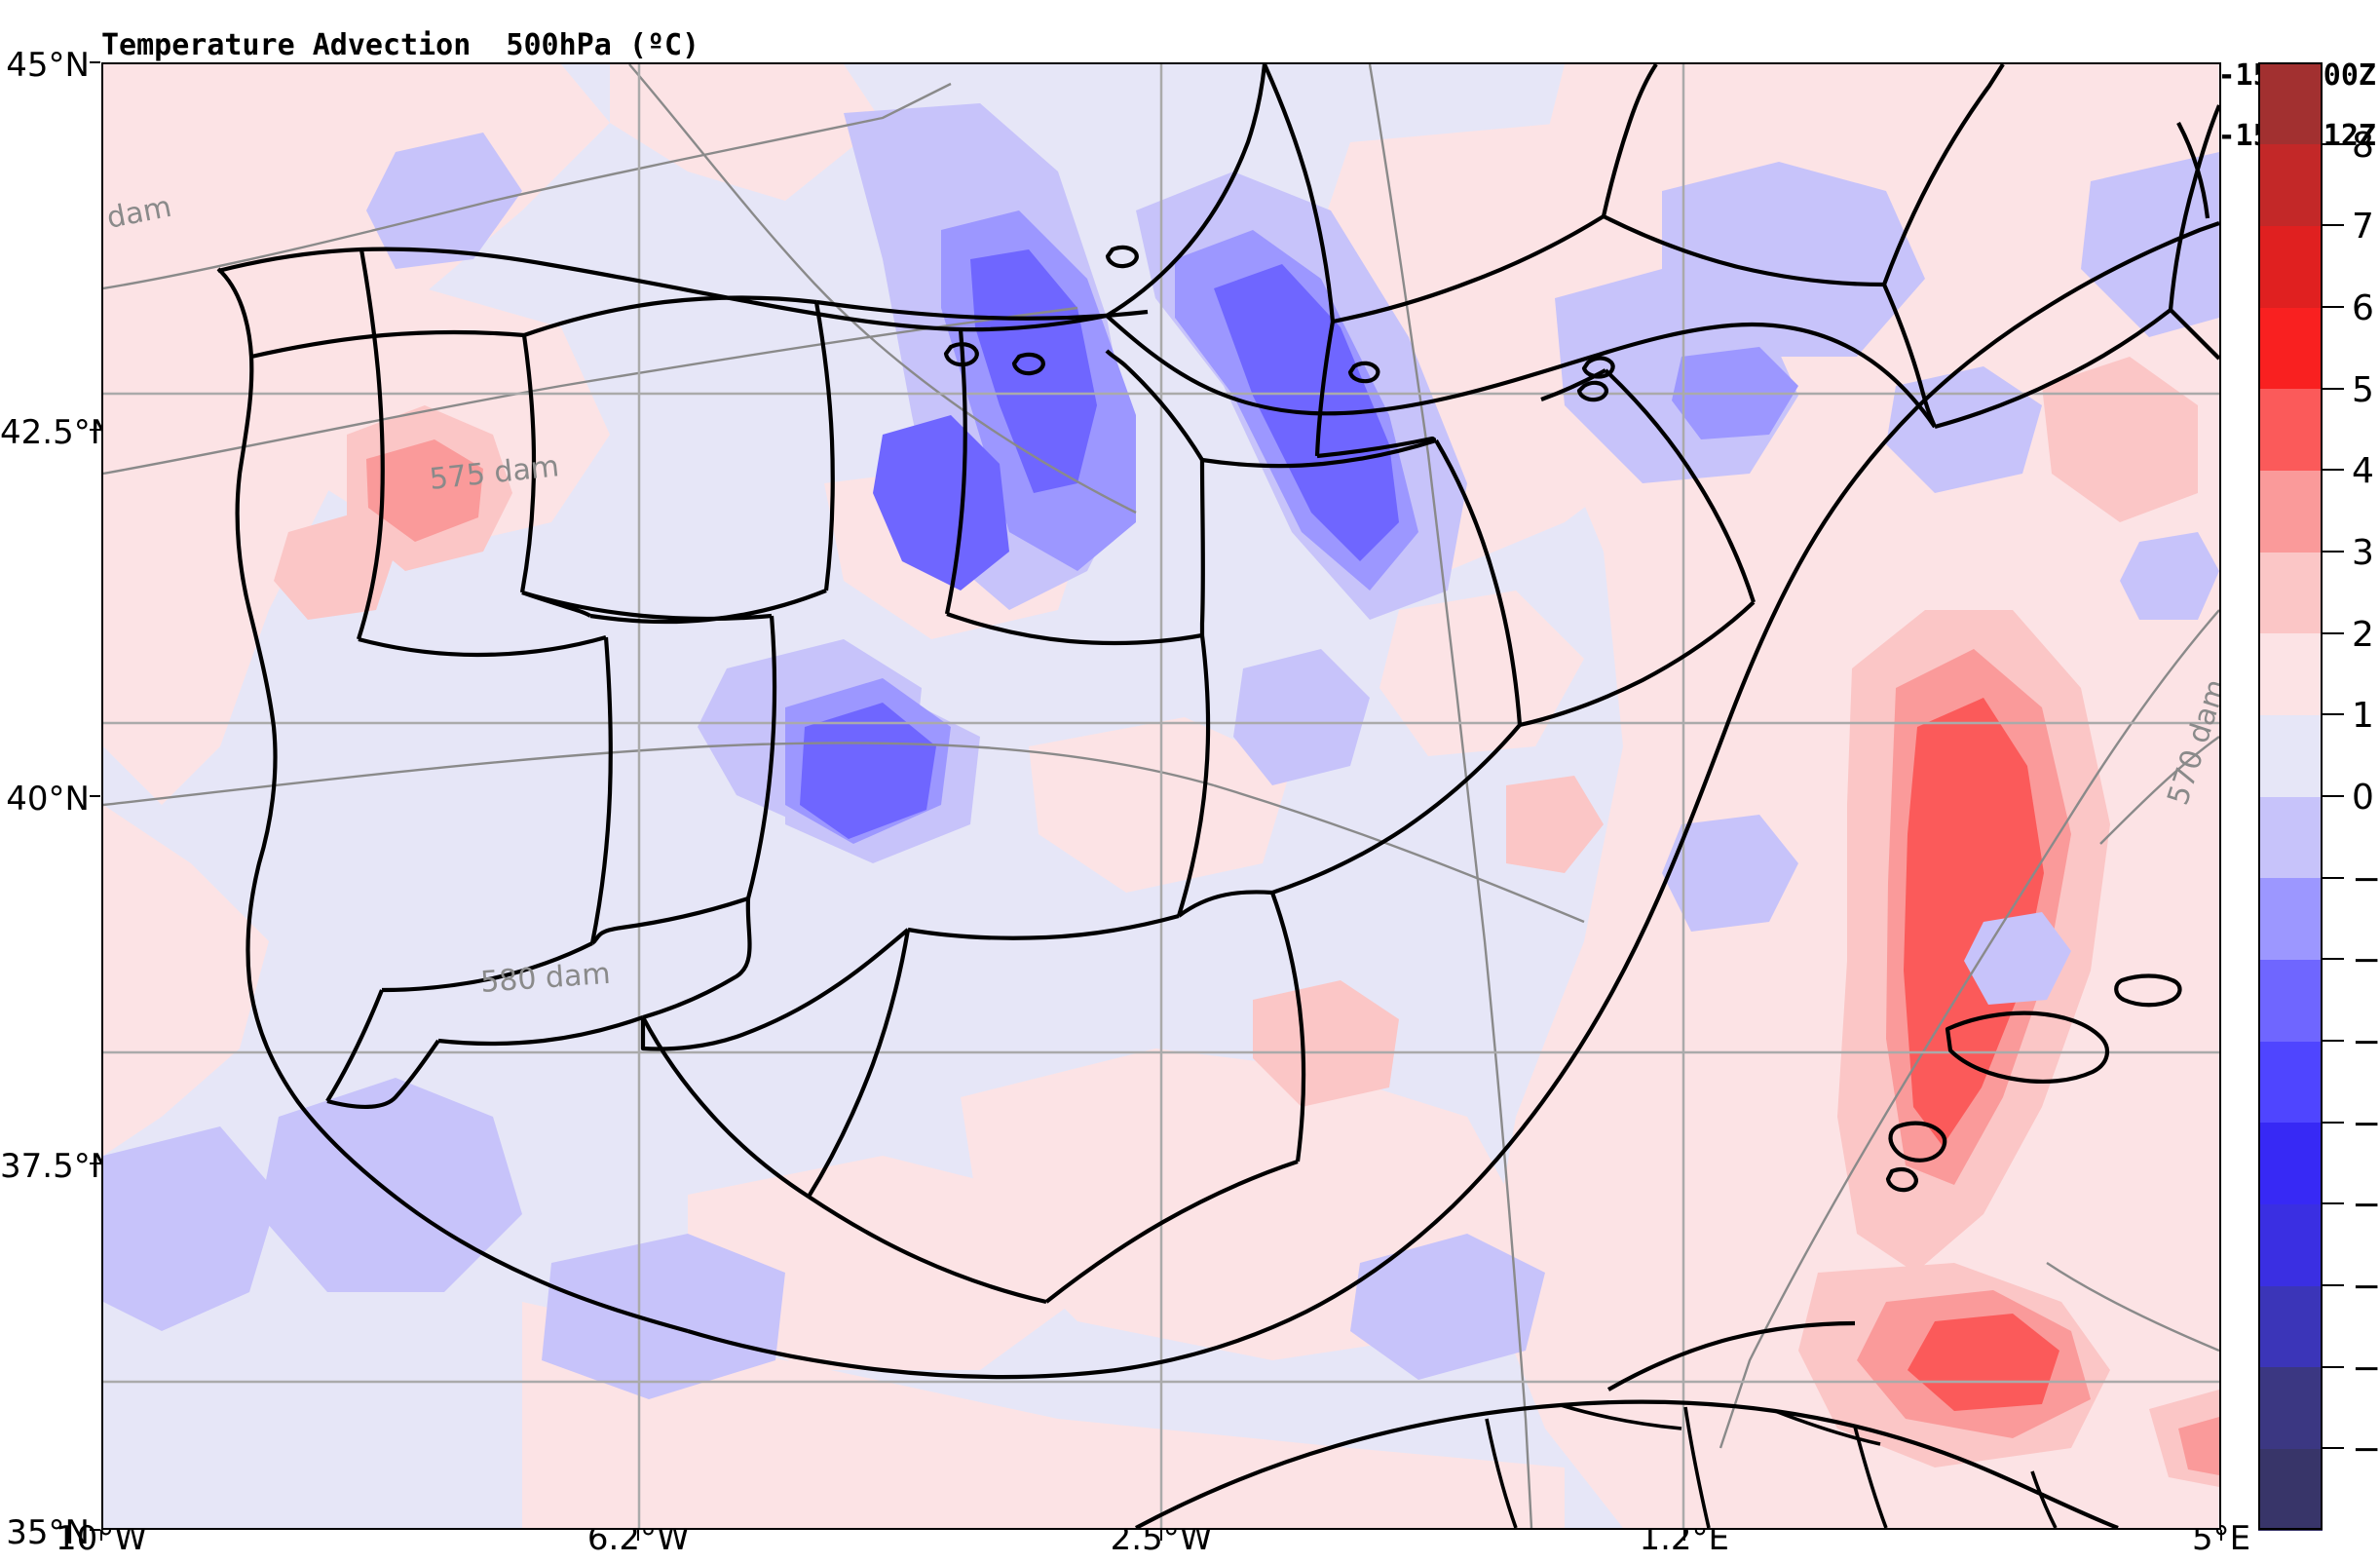 The width and height of the screenshot is (2380, 1563). I want to click on colorbar-tick-label: 8, so click(2363, 146).